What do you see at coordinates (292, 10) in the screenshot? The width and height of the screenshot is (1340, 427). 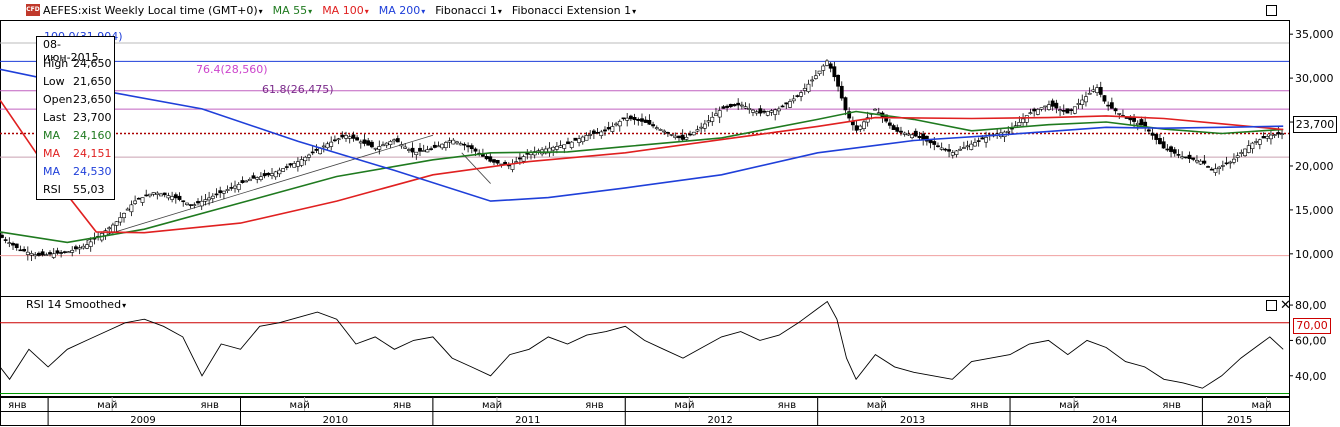 I see `ma55-legend: MA 55▾` at bounding box center [292, 10].